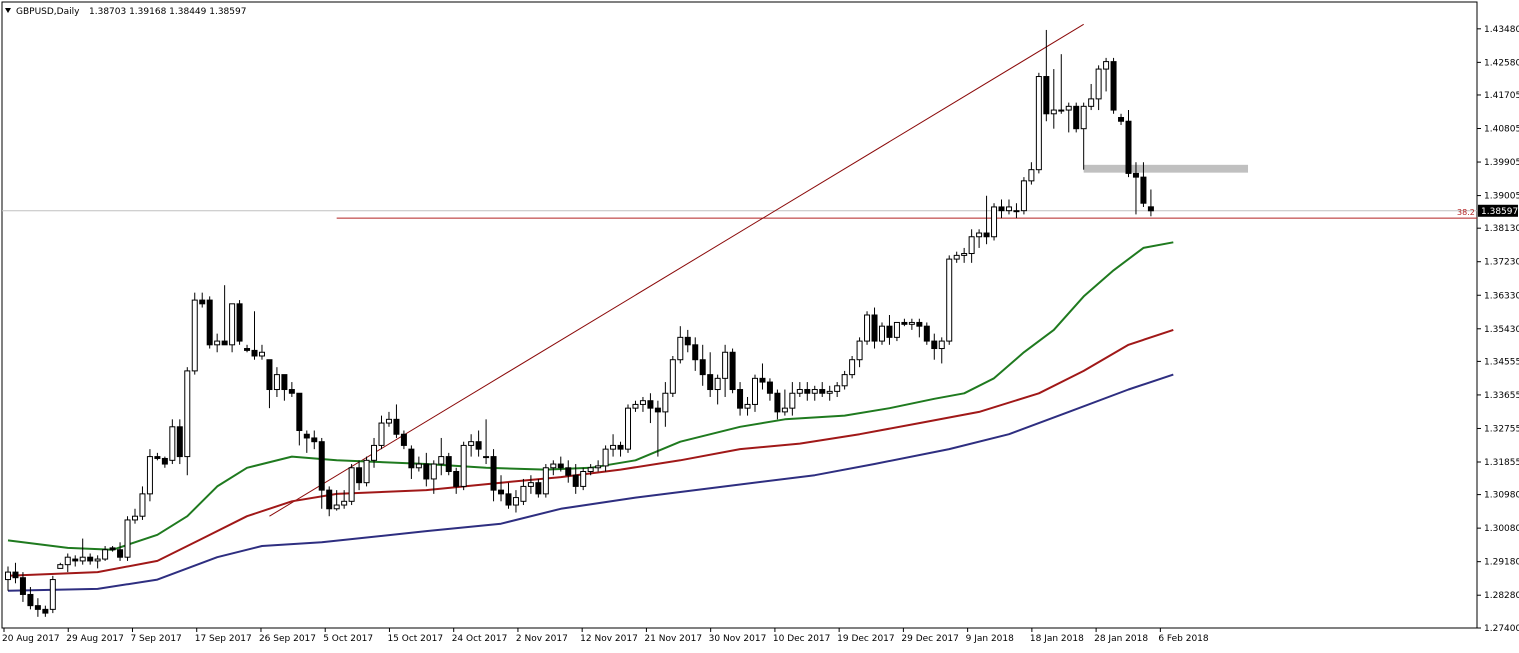 This screenshot has width=1519, height=653. What do you see at coordinates (223, 639) in the screenshot?
I see `x-tick-label: 17 Sep 2017` at bounding box center [223, 639].